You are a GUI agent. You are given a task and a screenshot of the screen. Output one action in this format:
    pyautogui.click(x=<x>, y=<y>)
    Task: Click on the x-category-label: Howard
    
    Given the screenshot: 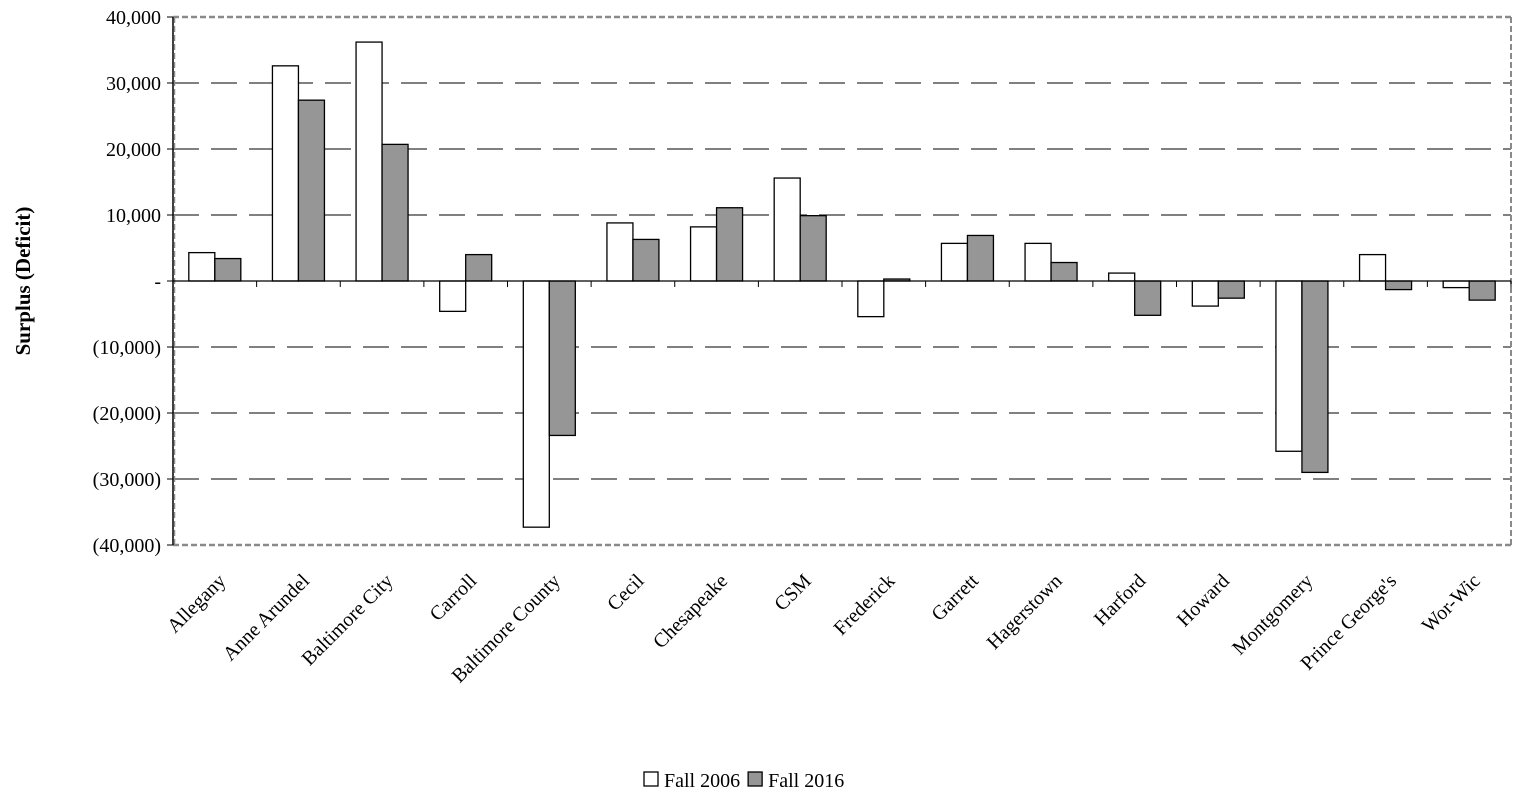 What is the action you would take?
    pyautogui.click(x=1203, y=600)
    